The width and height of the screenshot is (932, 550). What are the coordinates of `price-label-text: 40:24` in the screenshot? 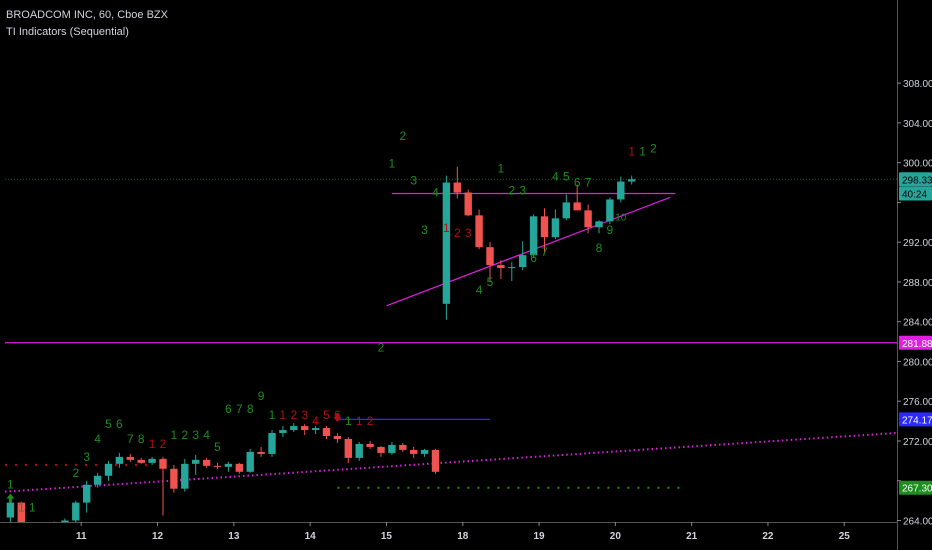 It's located at (914, 194).